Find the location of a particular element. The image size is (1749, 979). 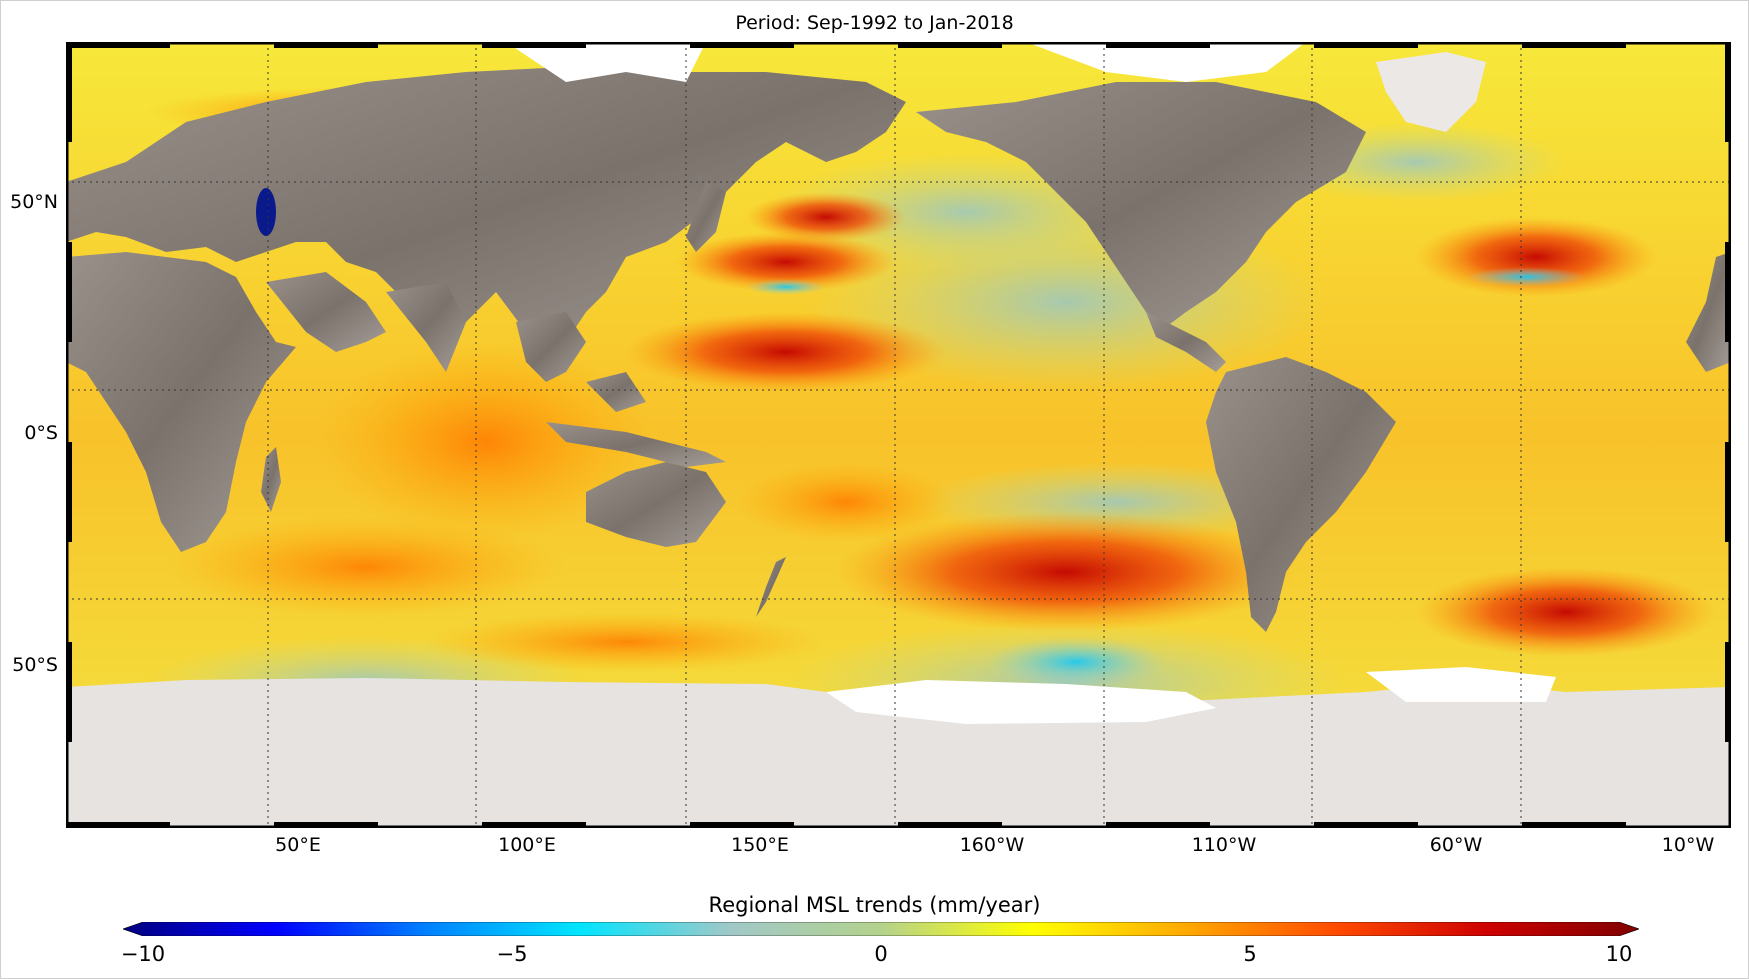

antarctica is located at coordinates (898, 753).